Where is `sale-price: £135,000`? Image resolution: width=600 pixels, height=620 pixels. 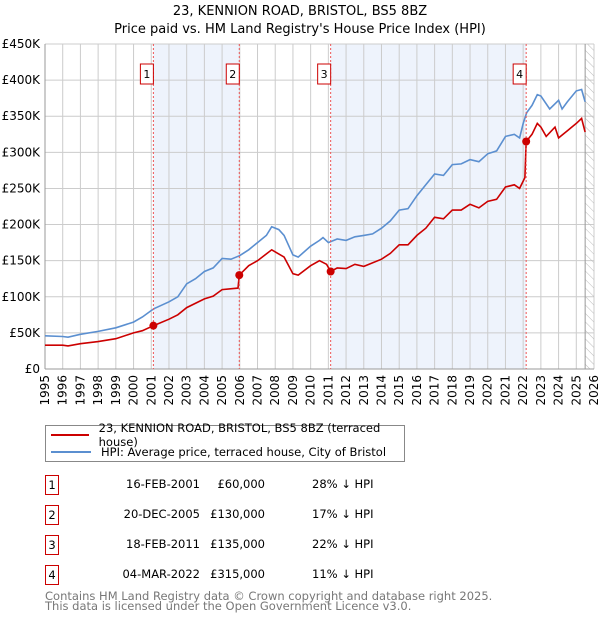
sale-price: £135,000 is located at coordinates (237, 544).